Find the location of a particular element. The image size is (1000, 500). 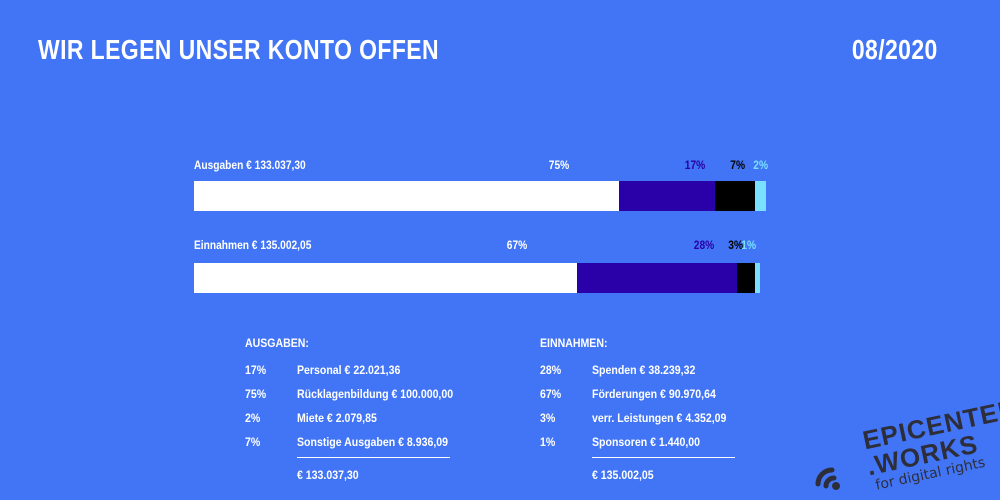

item-pct: 3% is located at coordinates (548, 418).